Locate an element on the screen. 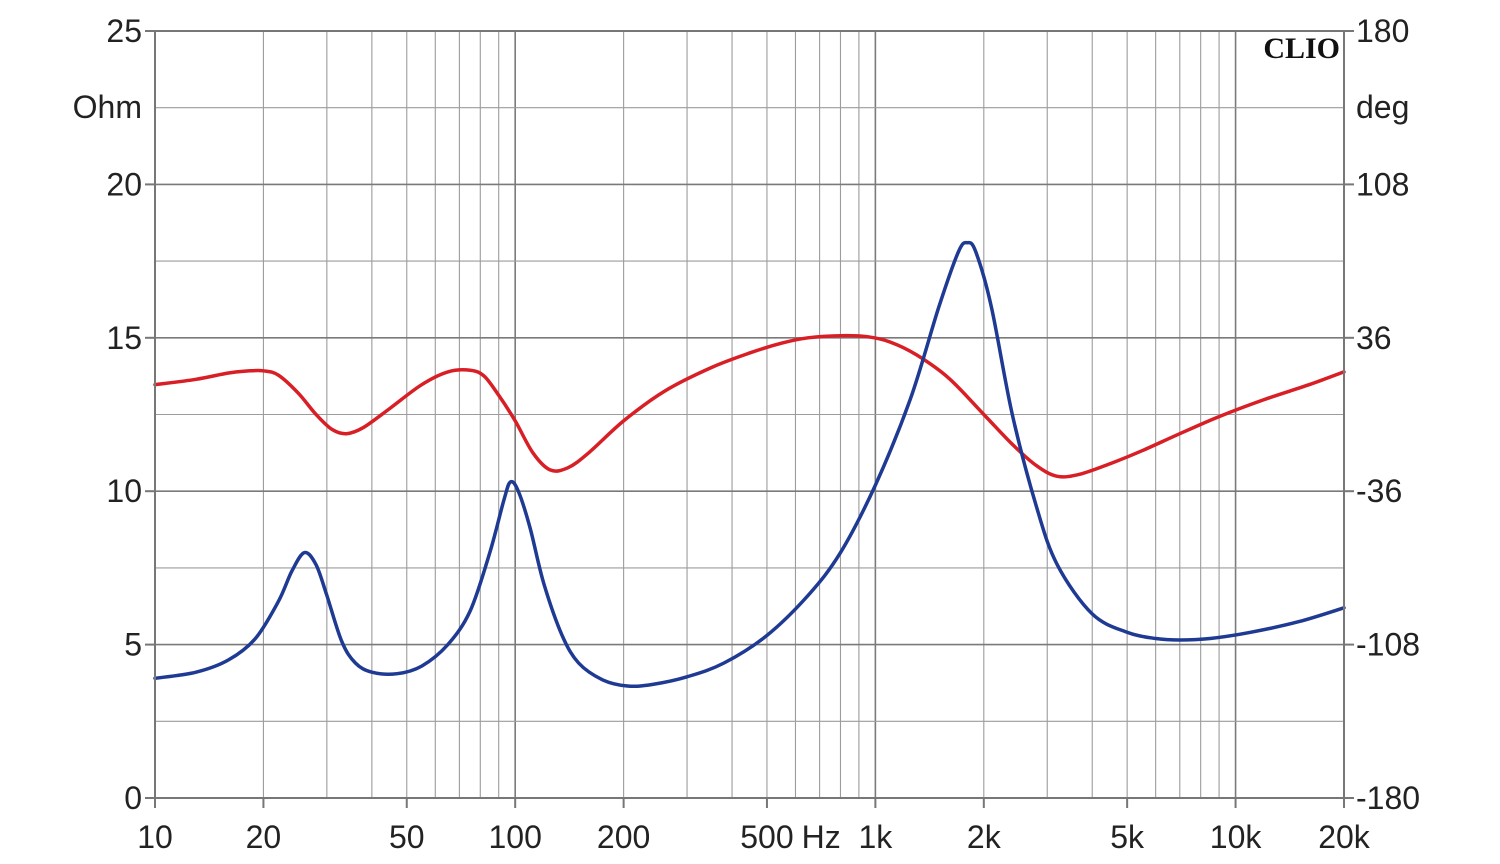 The width and height of the screenshot is (1500, 864). x-tick-label: 5k is located at coordinates (1127, 837).